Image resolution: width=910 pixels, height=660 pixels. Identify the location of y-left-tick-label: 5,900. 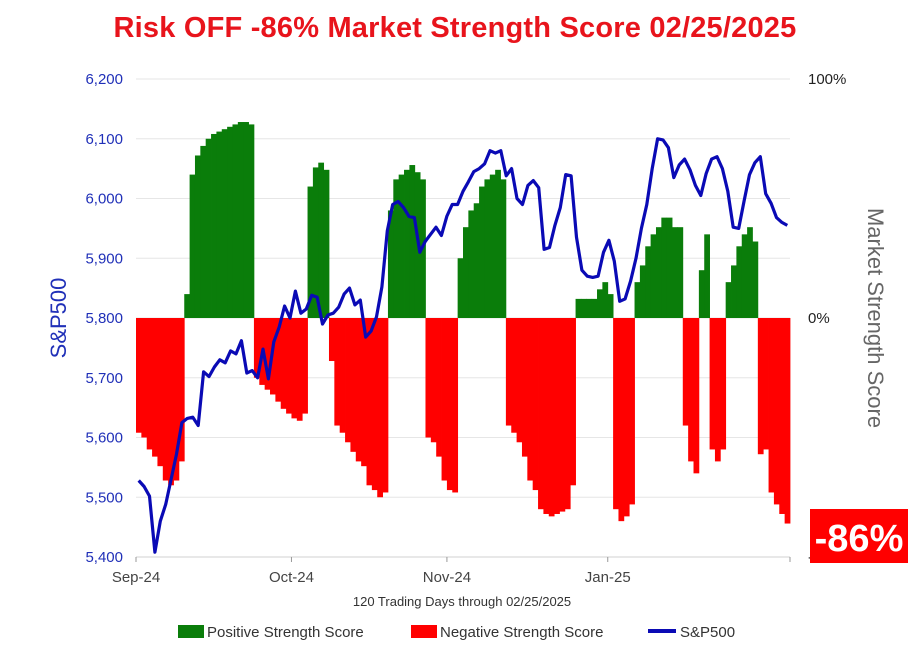
(104, 258).